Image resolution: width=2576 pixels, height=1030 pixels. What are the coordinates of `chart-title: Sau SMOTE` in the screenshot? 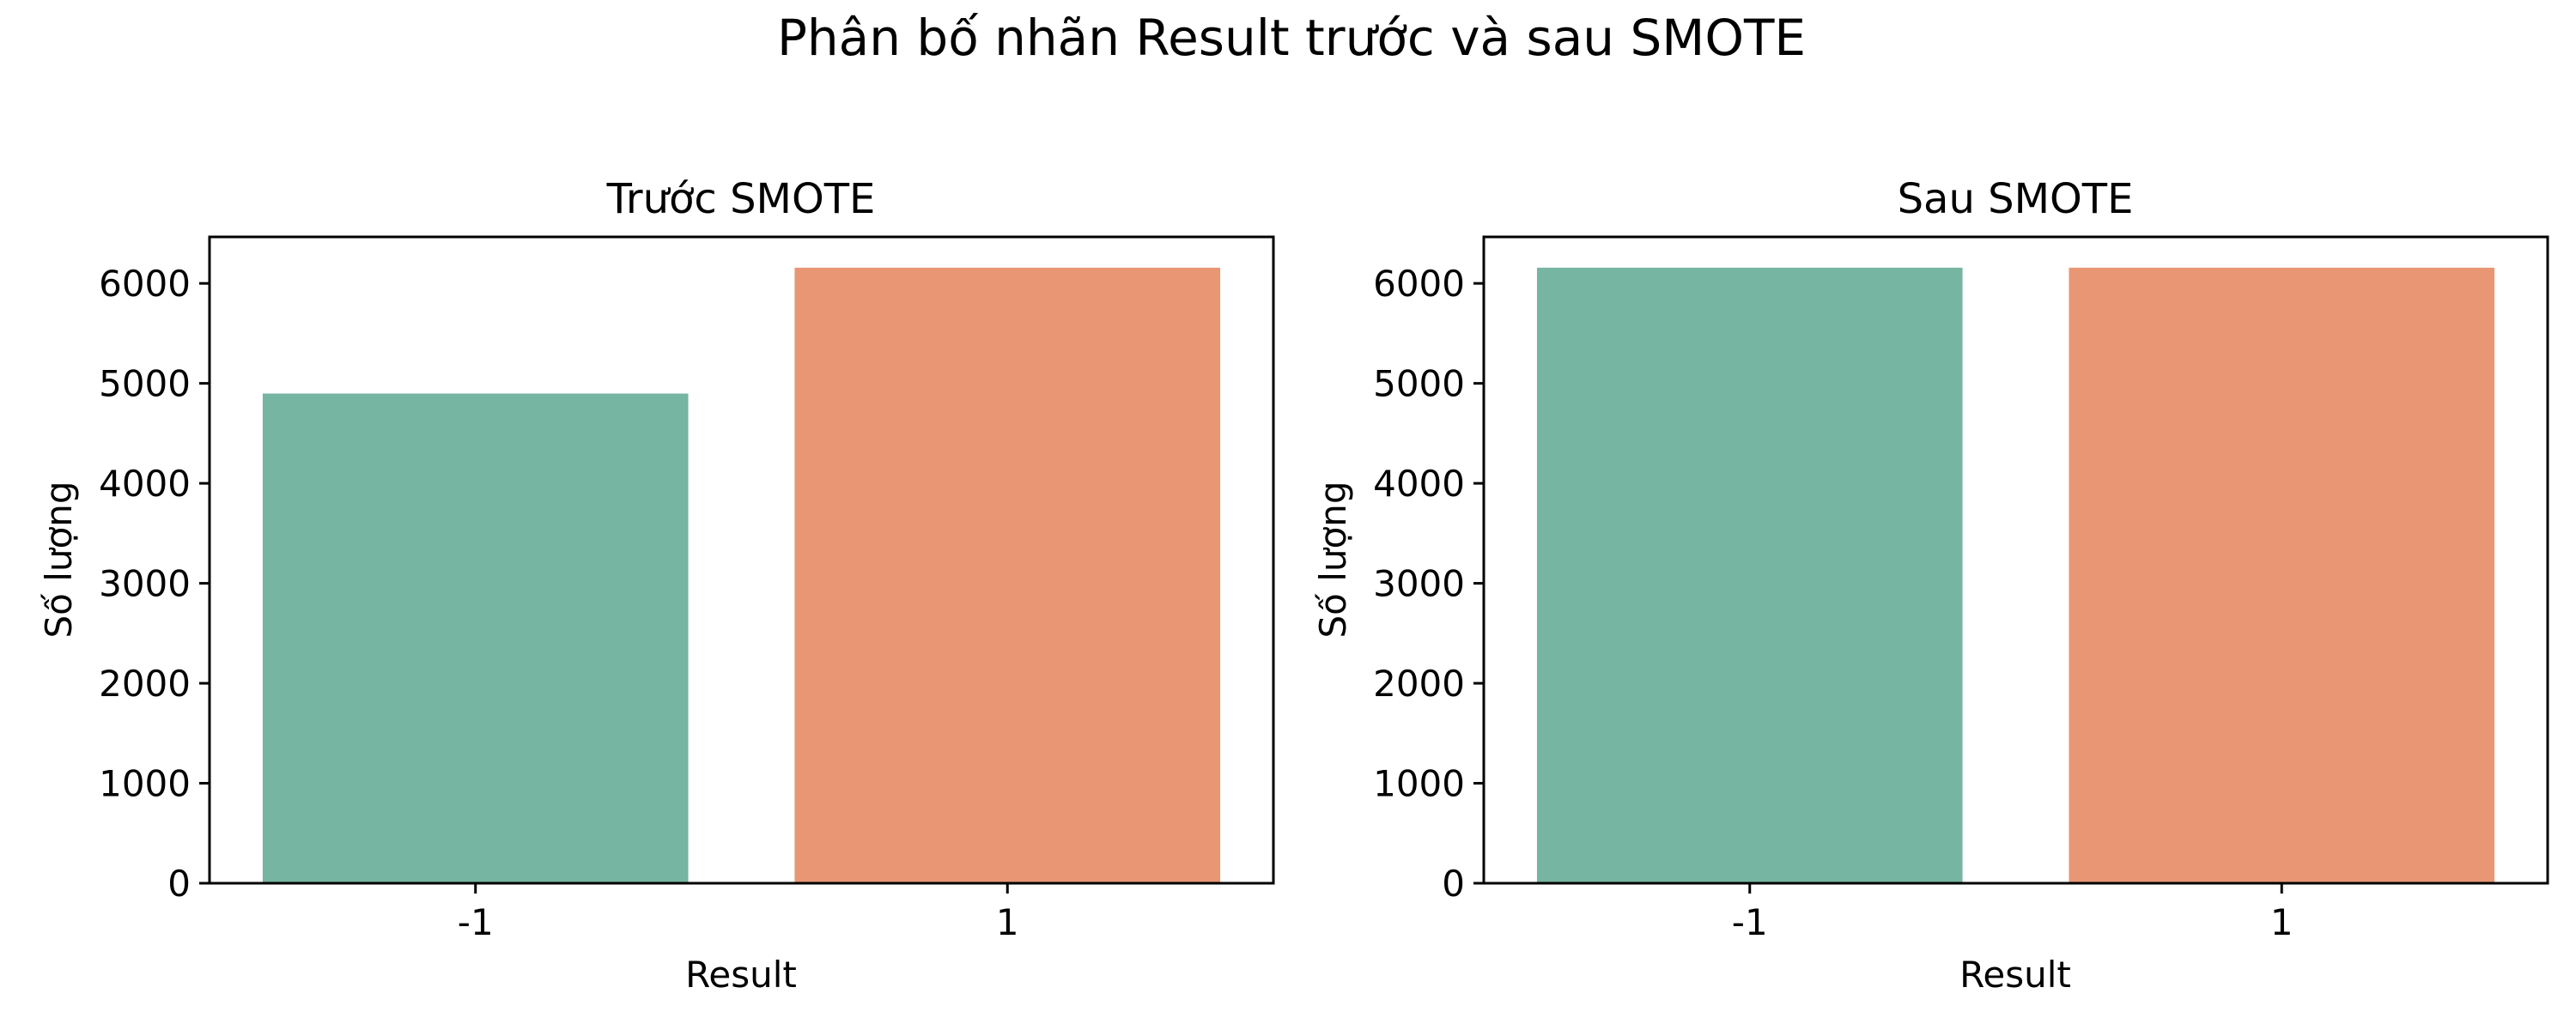 It's located at (2016, 199).